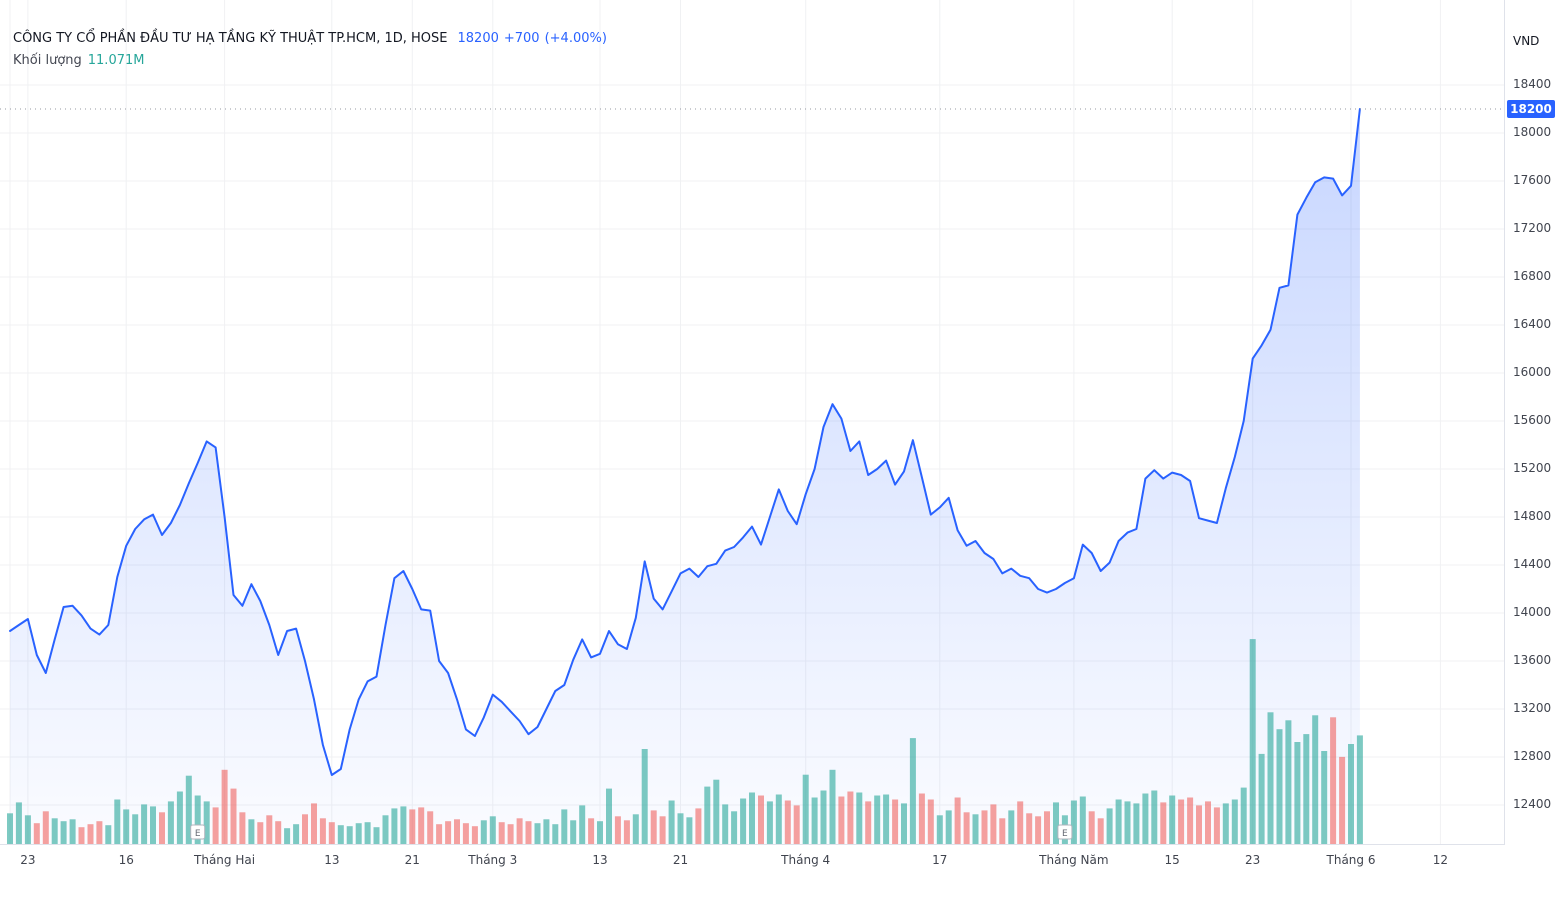 The height and width of the screenshot is (907, 1566). Describe the element at coordinates (1526, 41) in the screenshot. I see `currency-unit-label: VND` at that location.